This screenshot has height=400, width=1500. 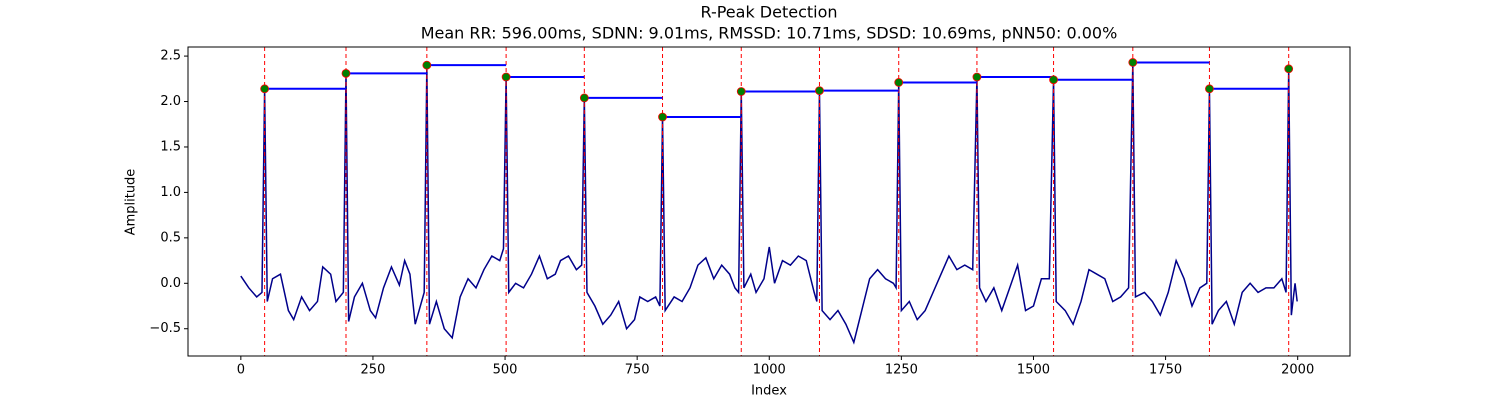 I want to click on x-tick-label: 750, so click(x=637, y=370).